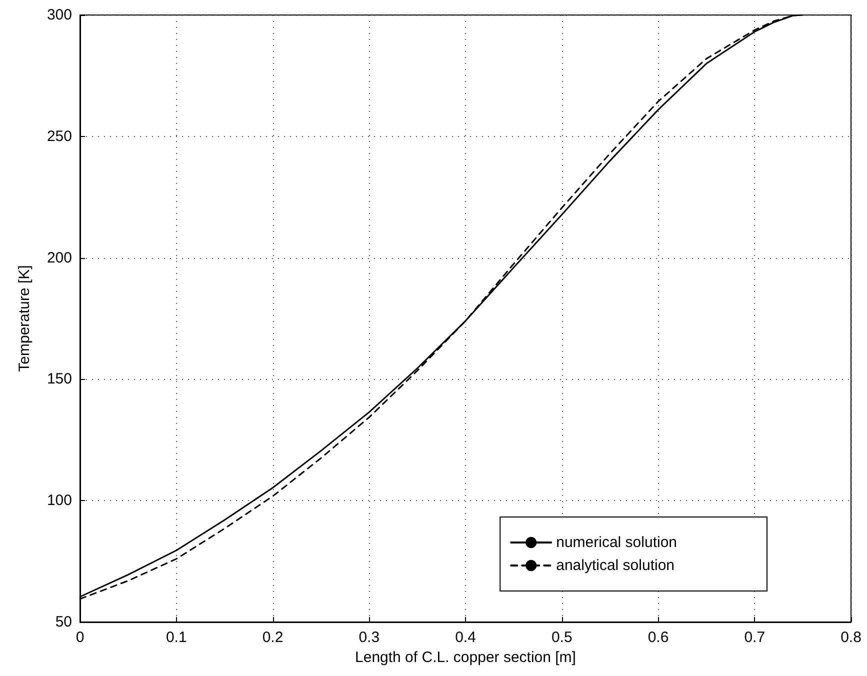 This screenshot has height=676, width=867. I want to click on x-tick-label: 0.3, so click(369, 637).